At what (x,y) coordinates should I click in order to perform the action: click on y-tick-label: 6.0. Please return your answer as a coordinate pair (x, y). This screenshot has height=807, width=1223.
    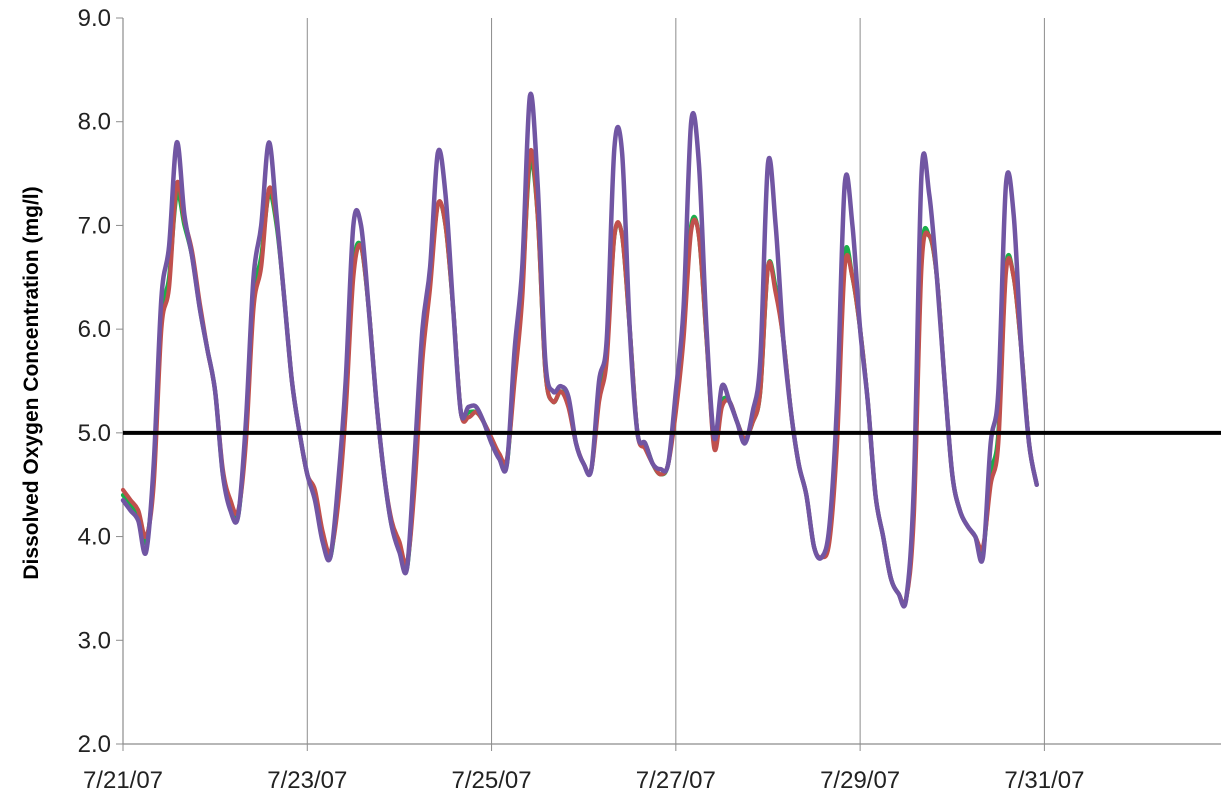
    Looking at the image, I should click on (94, 329).